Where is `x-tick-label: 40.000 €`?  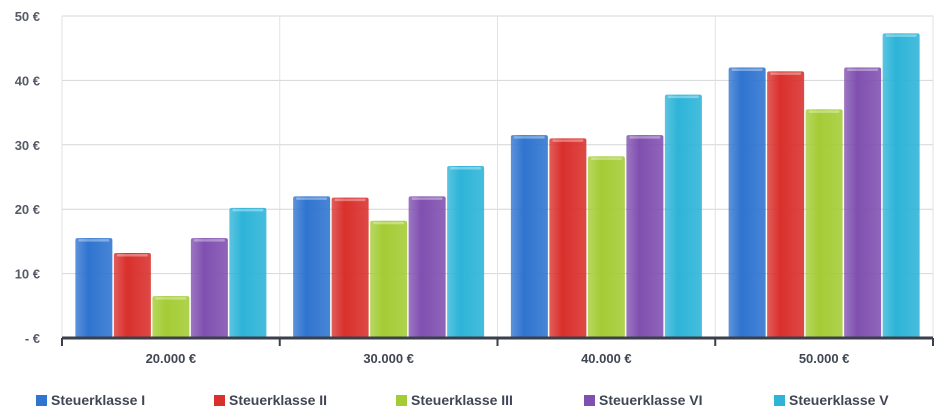 x-tick-label: 40.000 € is located at coordinates (606, 358).